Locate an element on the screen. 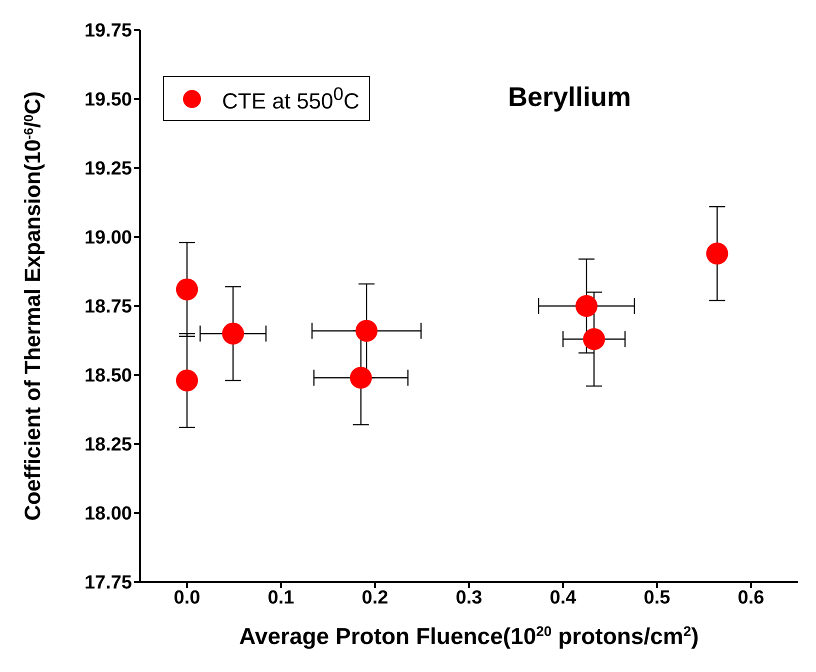 This screenshot has width=816, height=672. x-tick-label: 0.1 is located at coordinates (281, 597).